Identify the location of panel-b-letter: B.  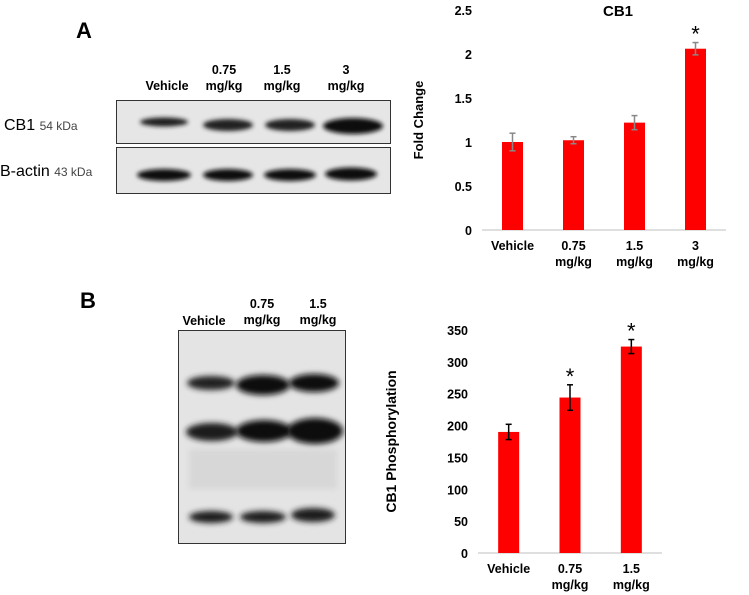
(88, 300).